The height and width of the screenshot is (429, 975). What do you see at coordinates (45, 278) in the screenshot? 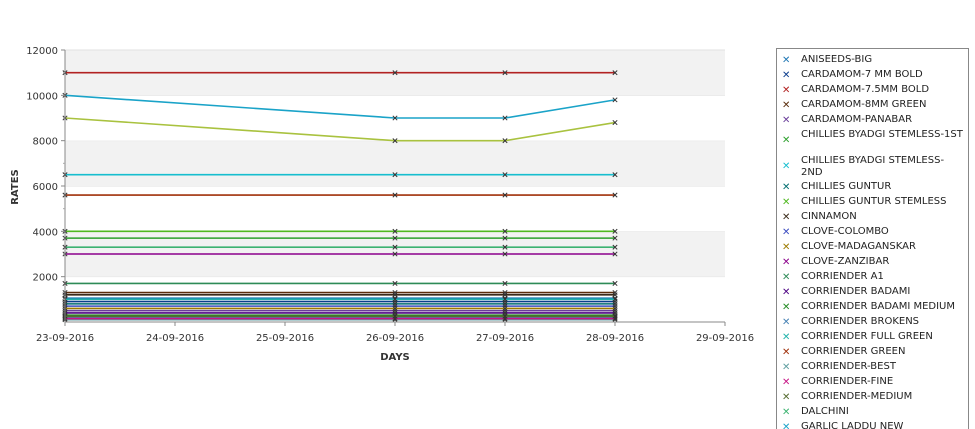
I see `y-tick-label: 2000` at bounding box center [45, 278].